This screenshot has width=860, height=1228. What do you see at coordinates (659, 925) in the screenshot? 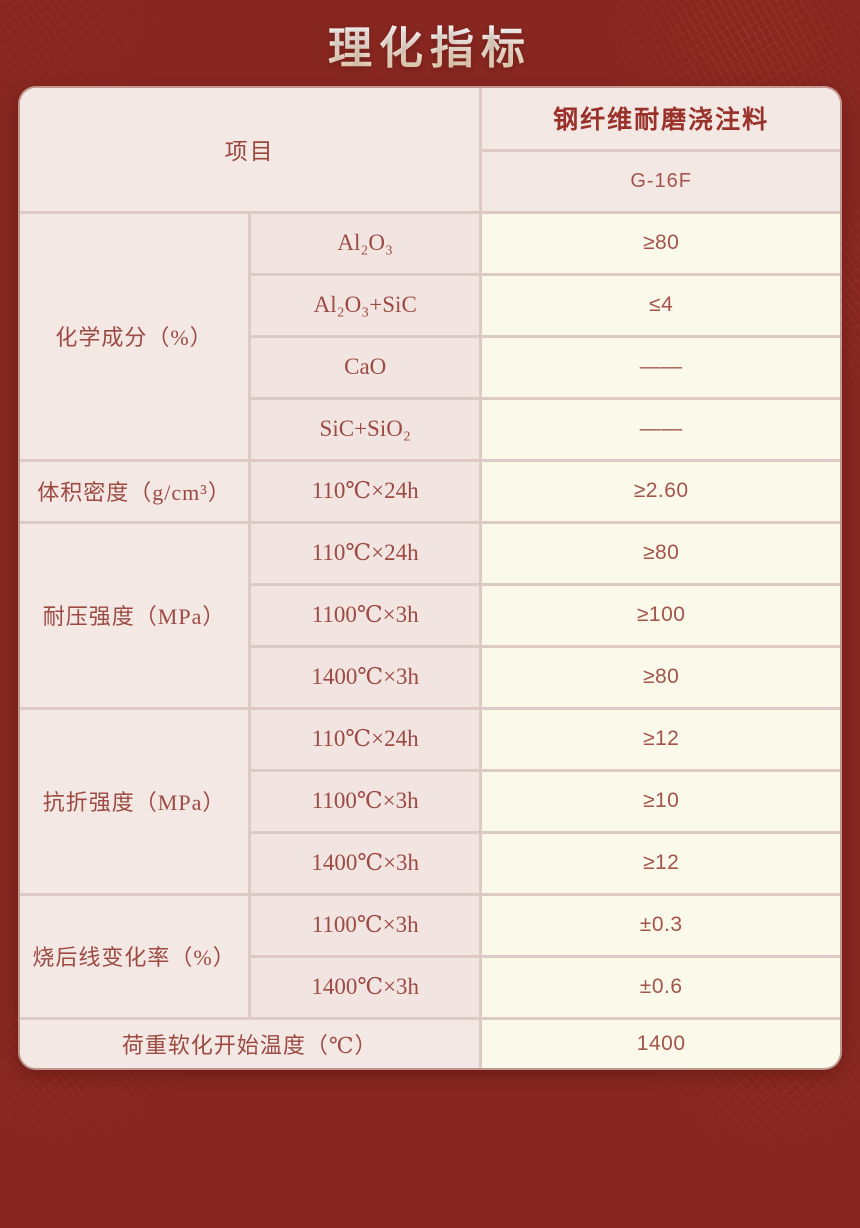
I see `value-cell: ±0.3` at bounding box center [659, 925].